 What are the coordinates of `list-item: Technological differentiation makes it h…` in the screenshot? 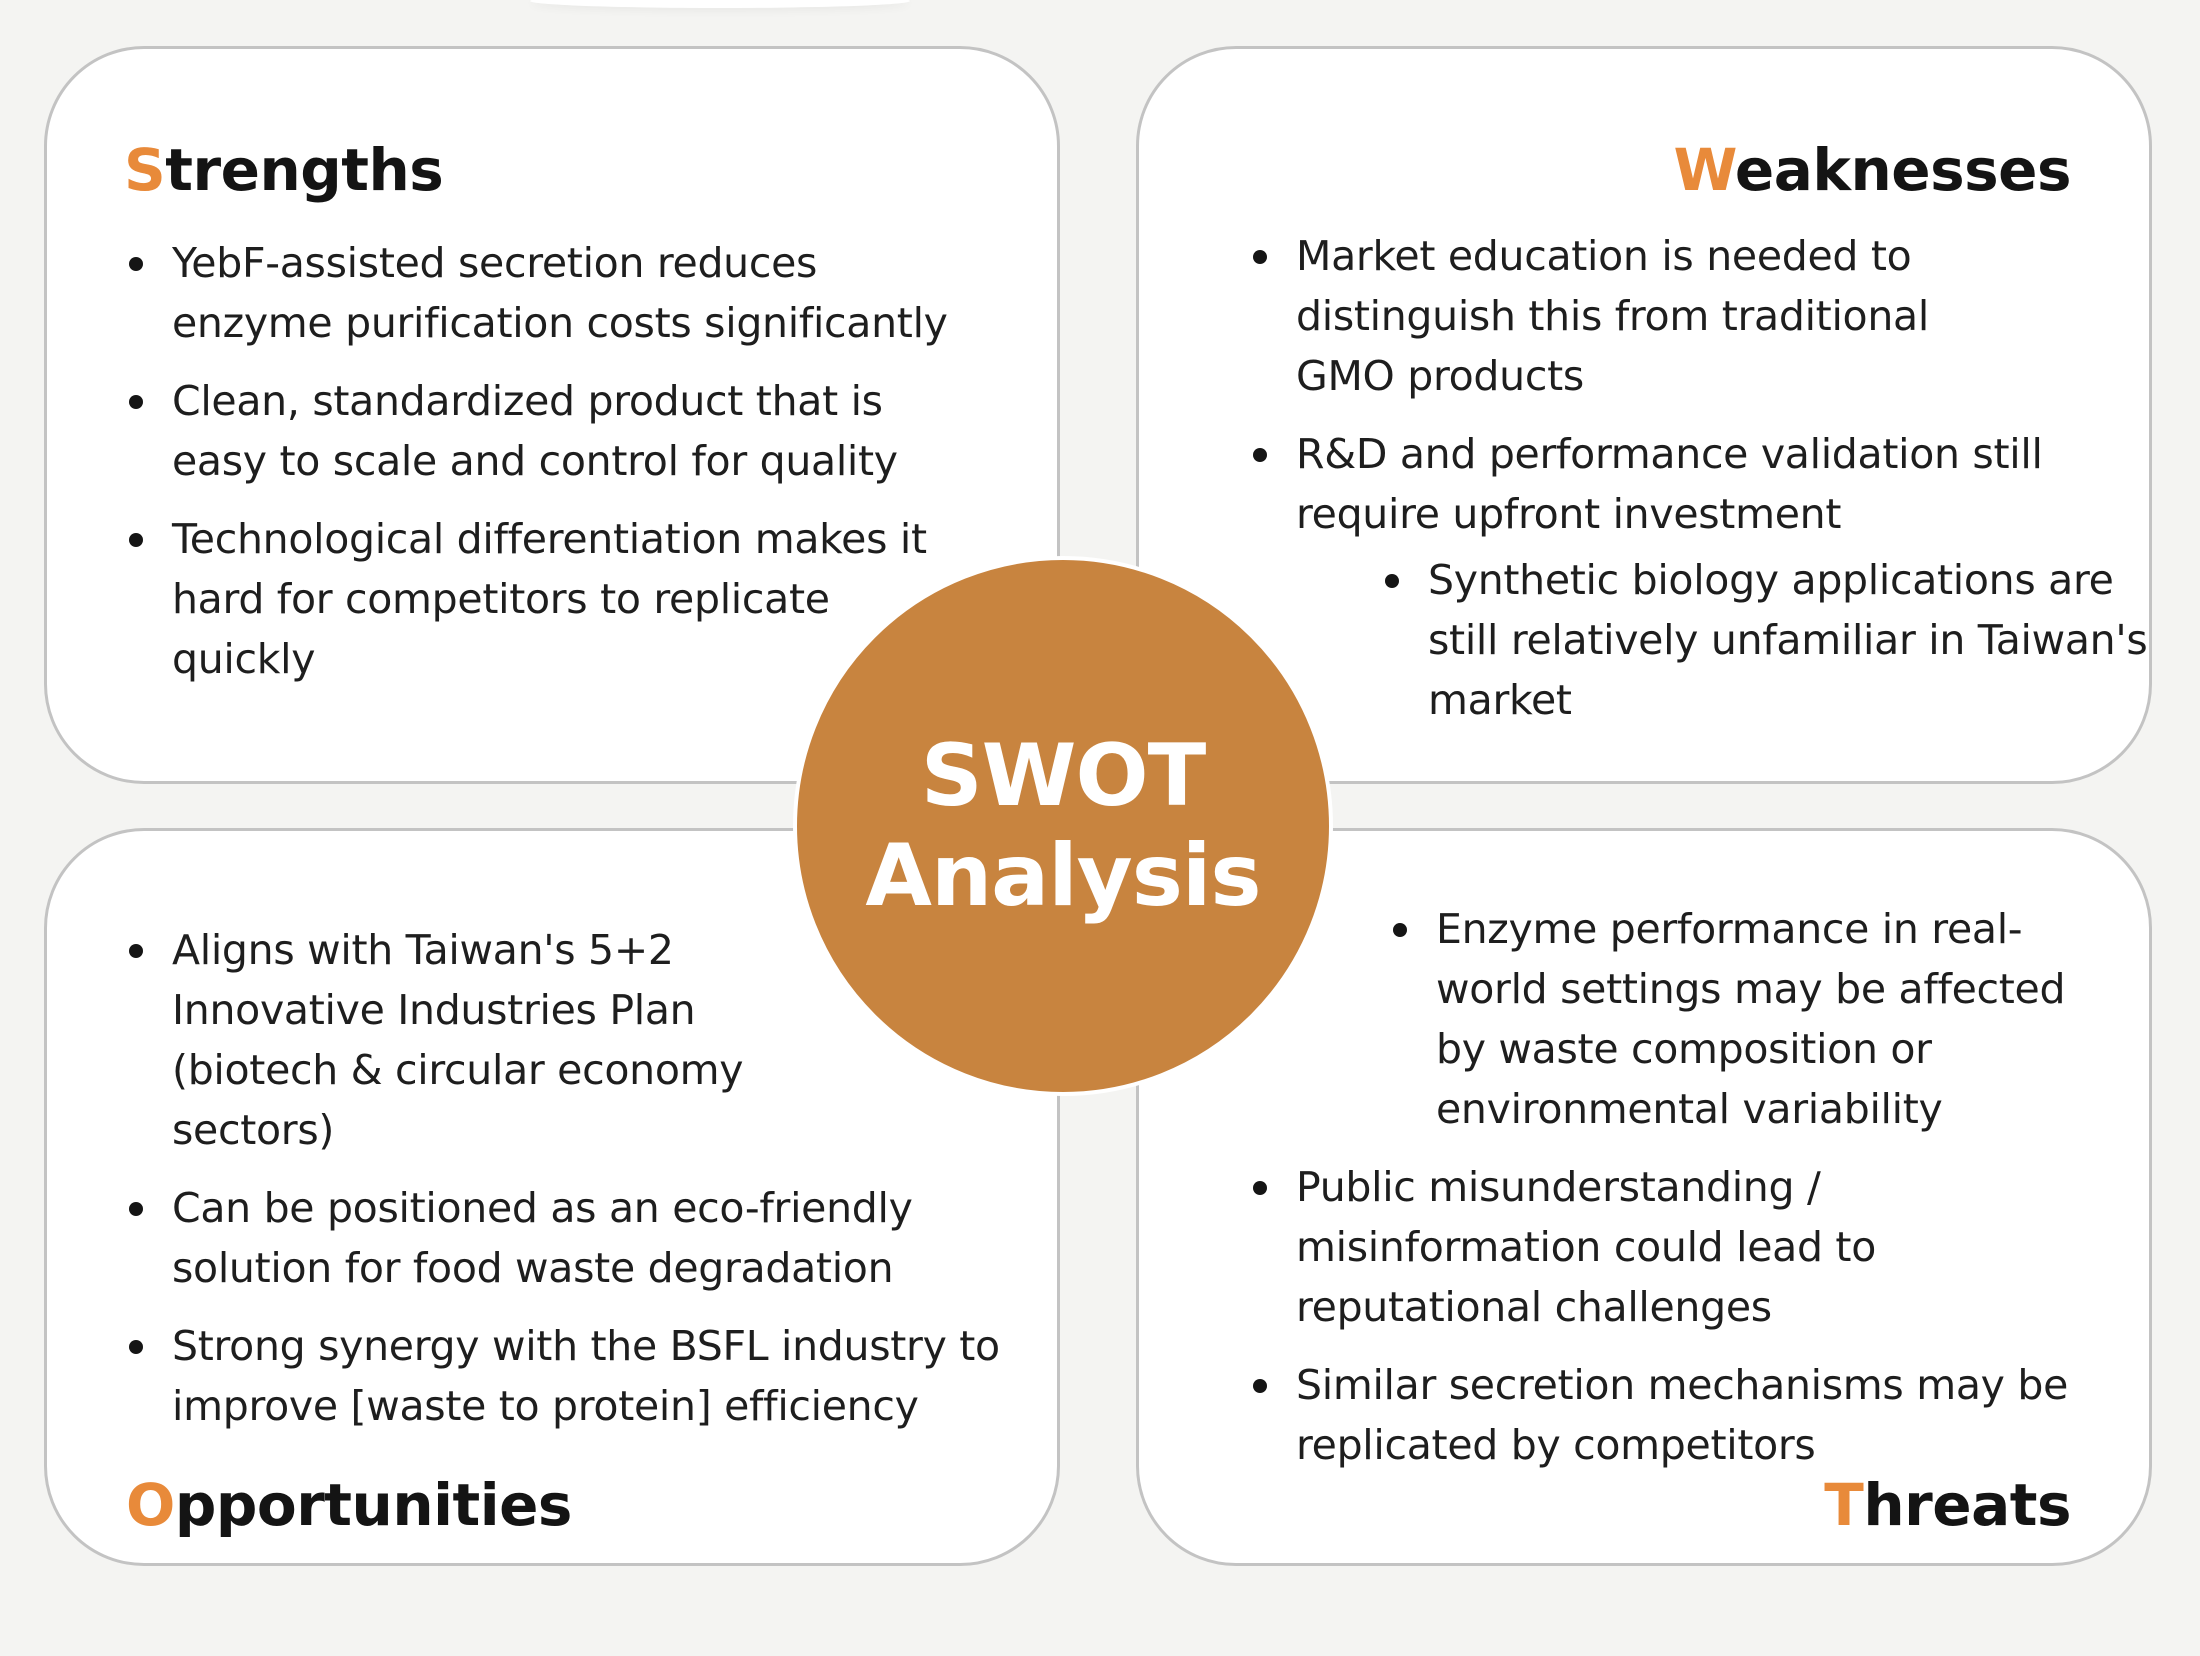 It's located at (538, 599).